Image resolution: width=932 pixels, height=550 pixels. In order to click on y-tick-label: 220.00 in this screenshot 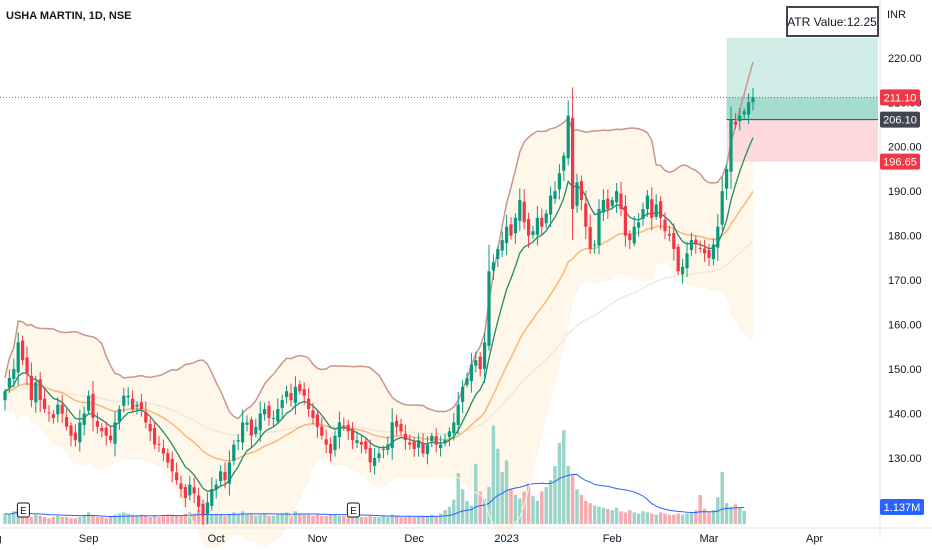, I will do `click(905, 59)`.